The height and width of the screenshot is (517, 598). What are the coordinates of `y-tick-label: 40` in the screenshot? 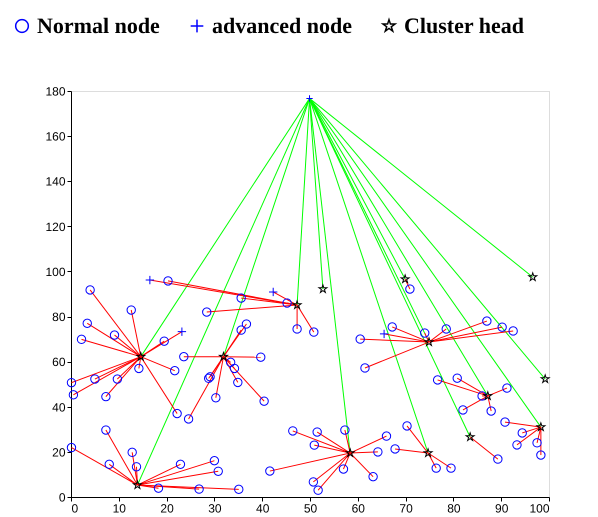 It's located at (59, 407).